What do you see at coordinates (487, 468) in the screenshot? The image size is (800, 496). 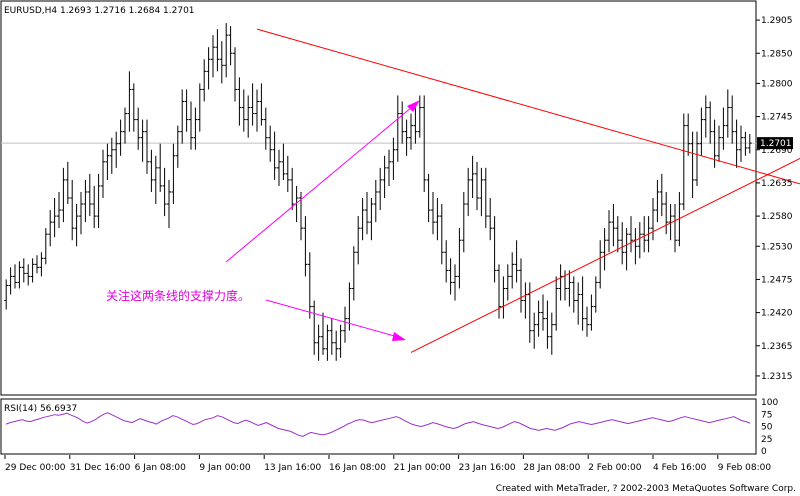 I see `time-tick-label: 23 Jan 16:00` at bounding box center [487, 468].